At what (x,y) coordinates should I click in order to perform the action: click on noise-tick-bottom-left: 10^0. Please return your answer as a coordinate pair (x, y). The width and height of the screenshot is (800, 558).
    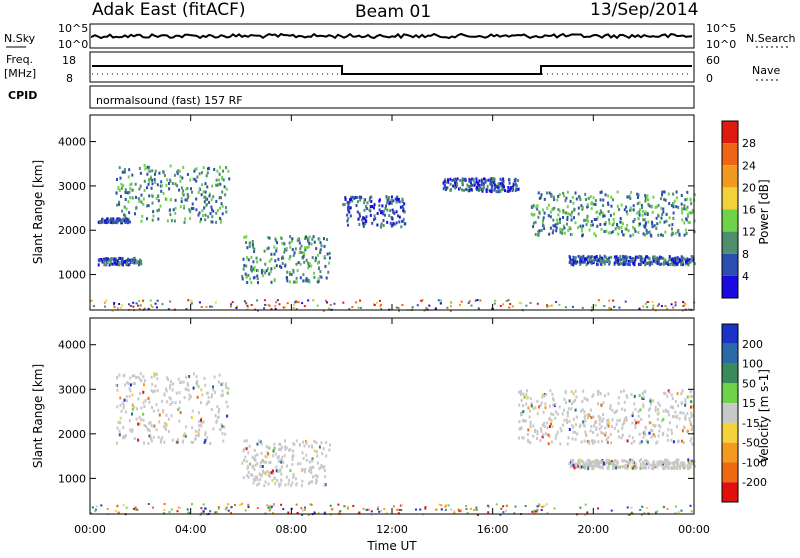
    Looking at the image, I should click on (73, 44).